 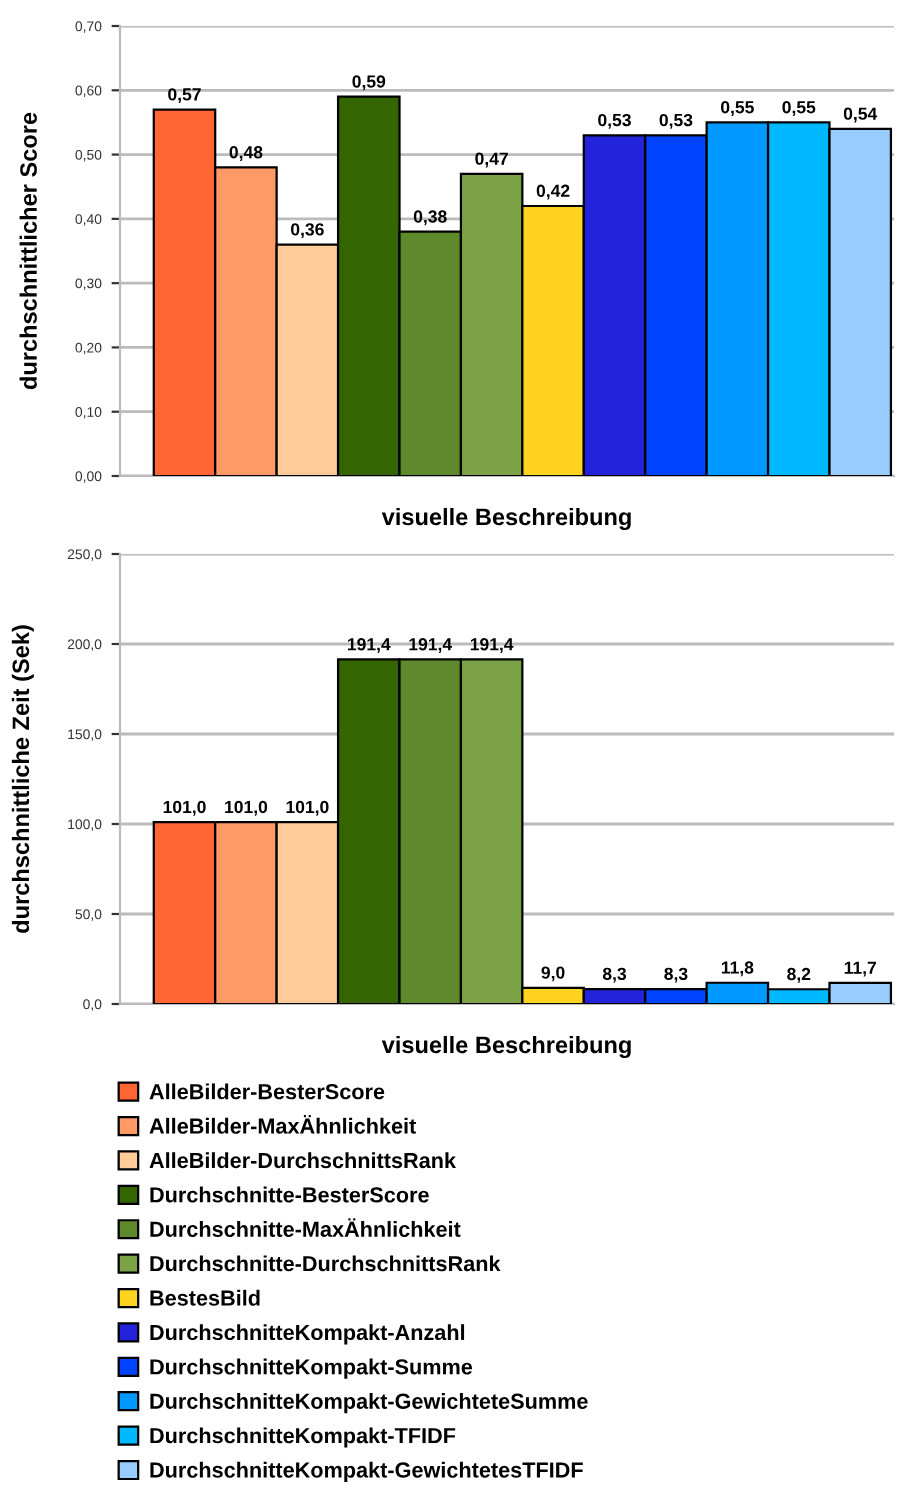 What do you see at coordinates (860, 969) in the screenshot?
I see `data-label: 11,7` at bounding box center [860, 969].